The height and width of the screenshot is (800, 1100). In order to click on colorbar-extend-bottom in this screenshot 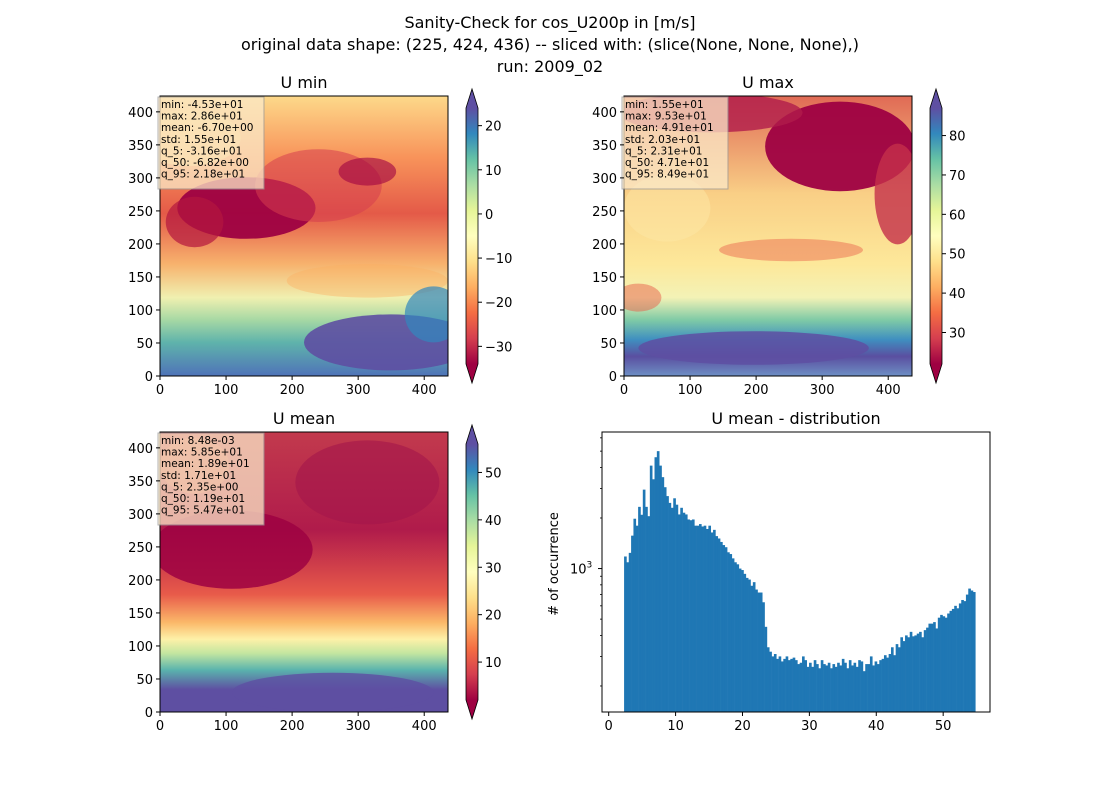, I will do `click(472, 373)`.